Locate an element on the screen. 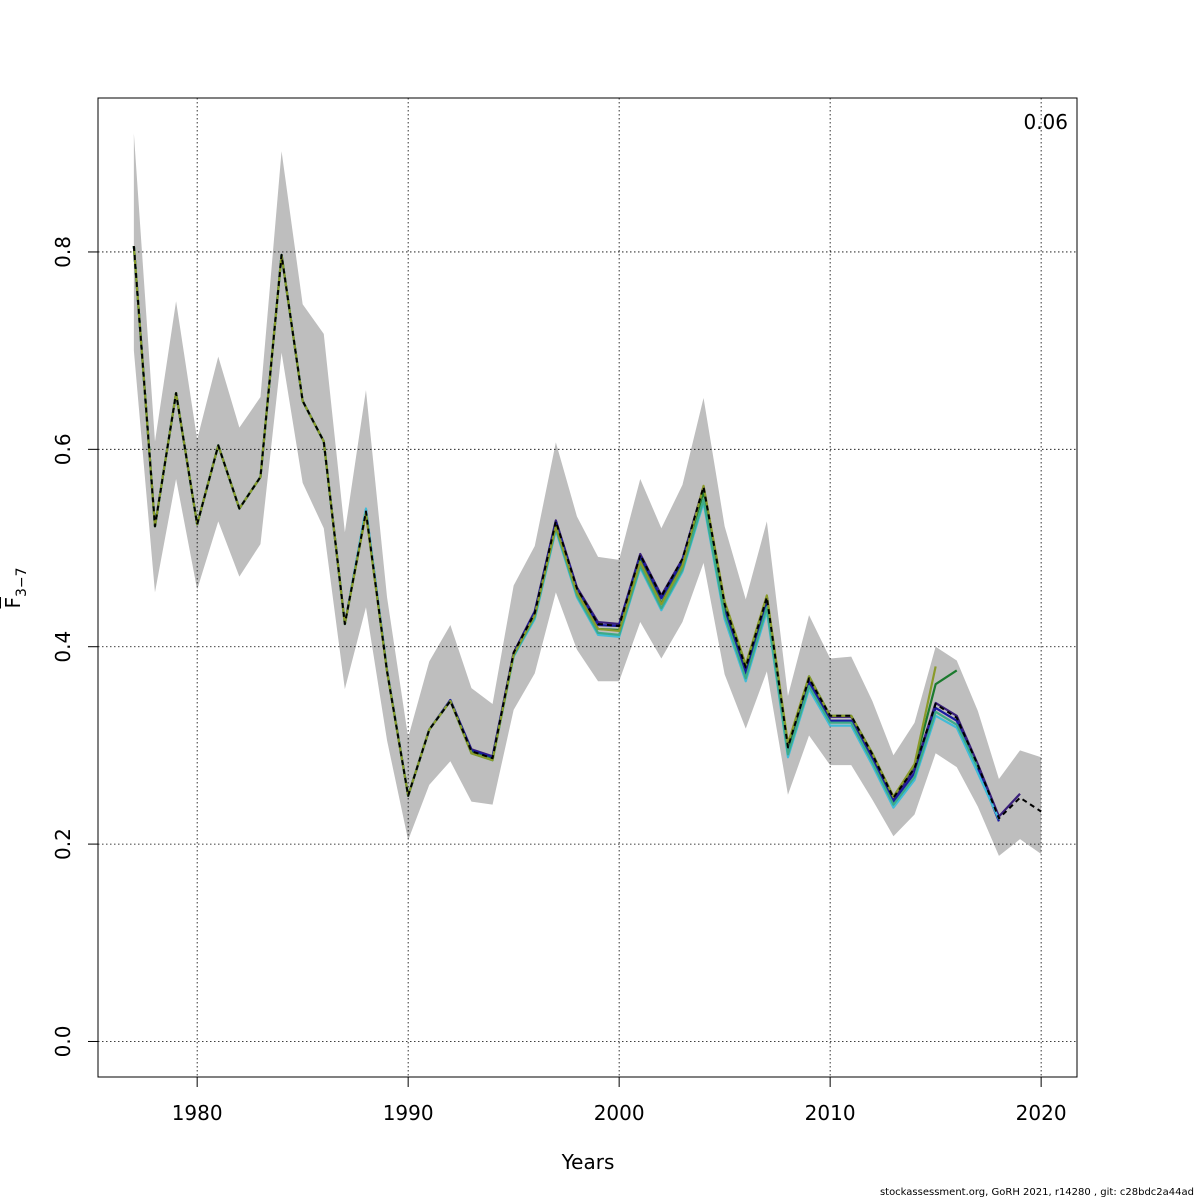 Image resolution: width=1200 pixels, height=1200 pixels. y-tick-label: 0.0 is located at coordinates (63, 1042).